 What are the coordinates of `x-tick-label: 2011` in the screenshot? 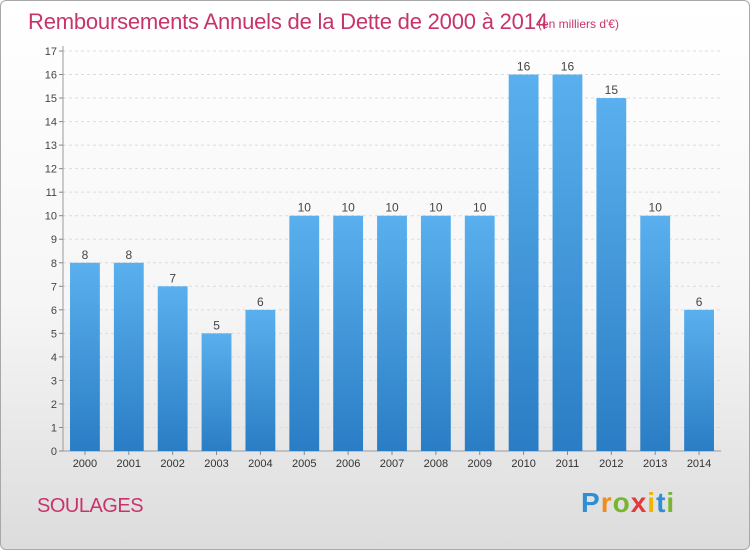 It's located at (568, 464).